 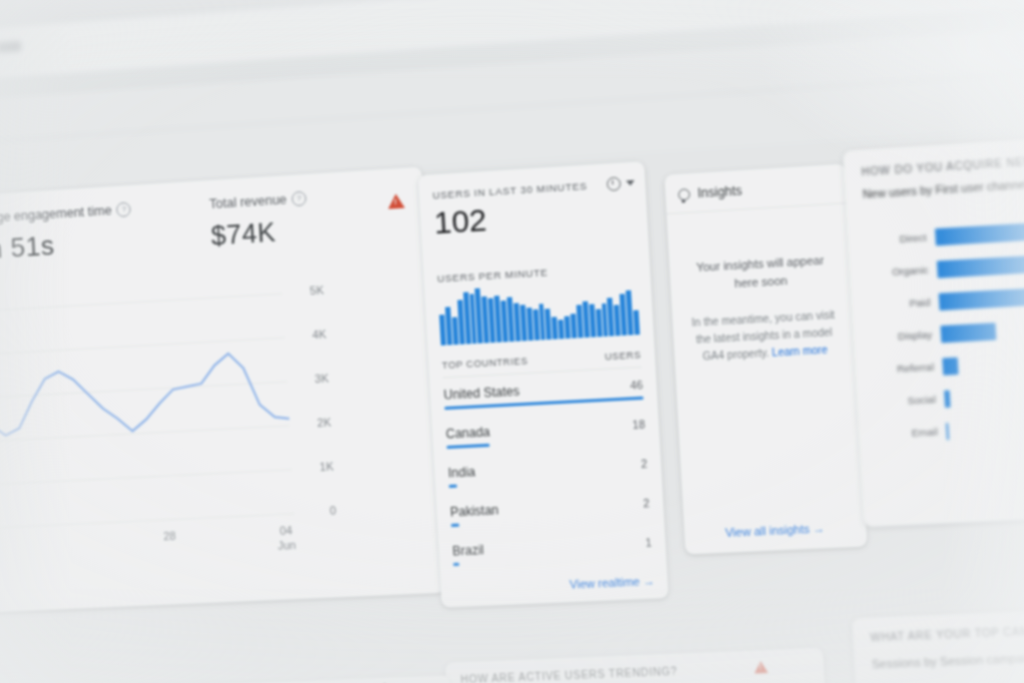 What do you see at coordinates (317, 401) in the screenshot?
I see `line-chart-y-axis: 5K 4K 3K 2K 1K 0` at bounding box center [317, 401].